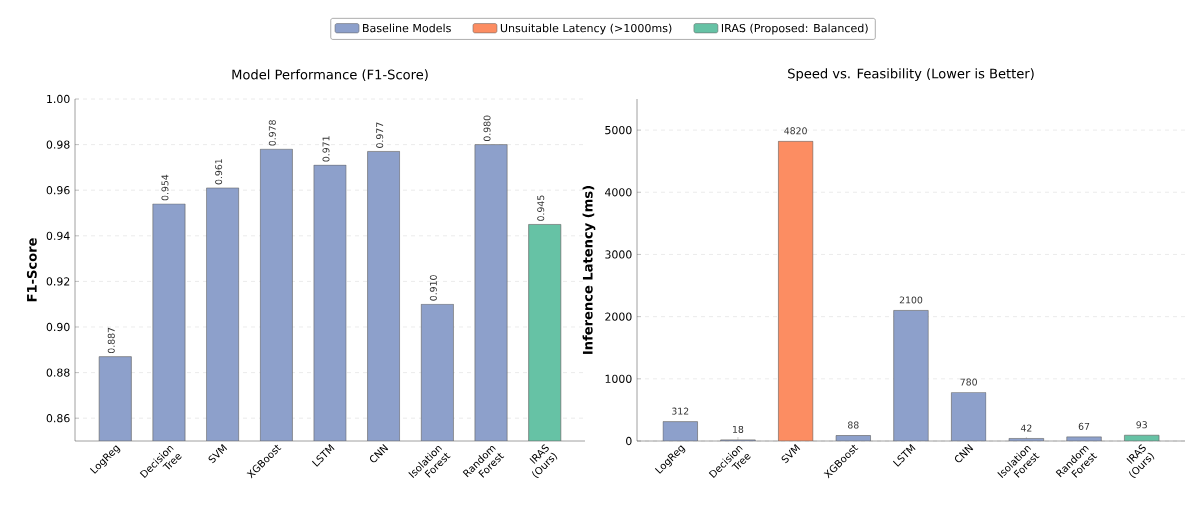  Describe the element at coordinates (738, 429) in the screenshot. I see `data-label: 18` at that location.